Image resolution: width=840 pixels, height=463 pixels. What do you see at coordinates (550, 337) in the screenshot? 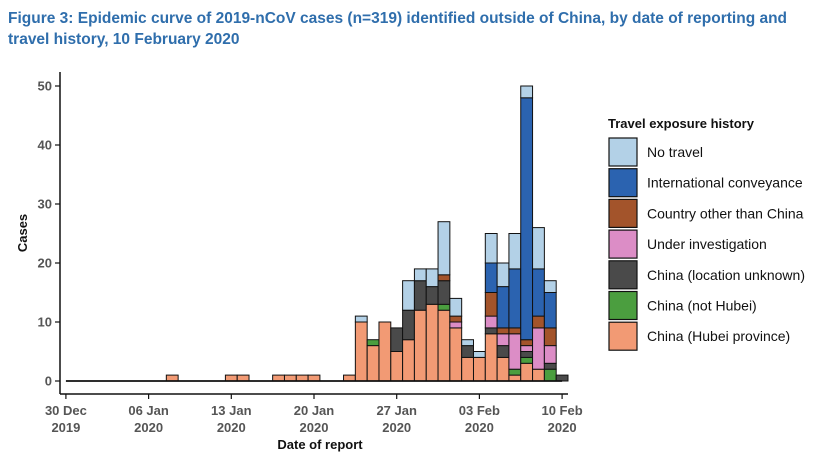
I see `bar-segment-day-41-country-other-than-china` at bounding box center [550, 337].